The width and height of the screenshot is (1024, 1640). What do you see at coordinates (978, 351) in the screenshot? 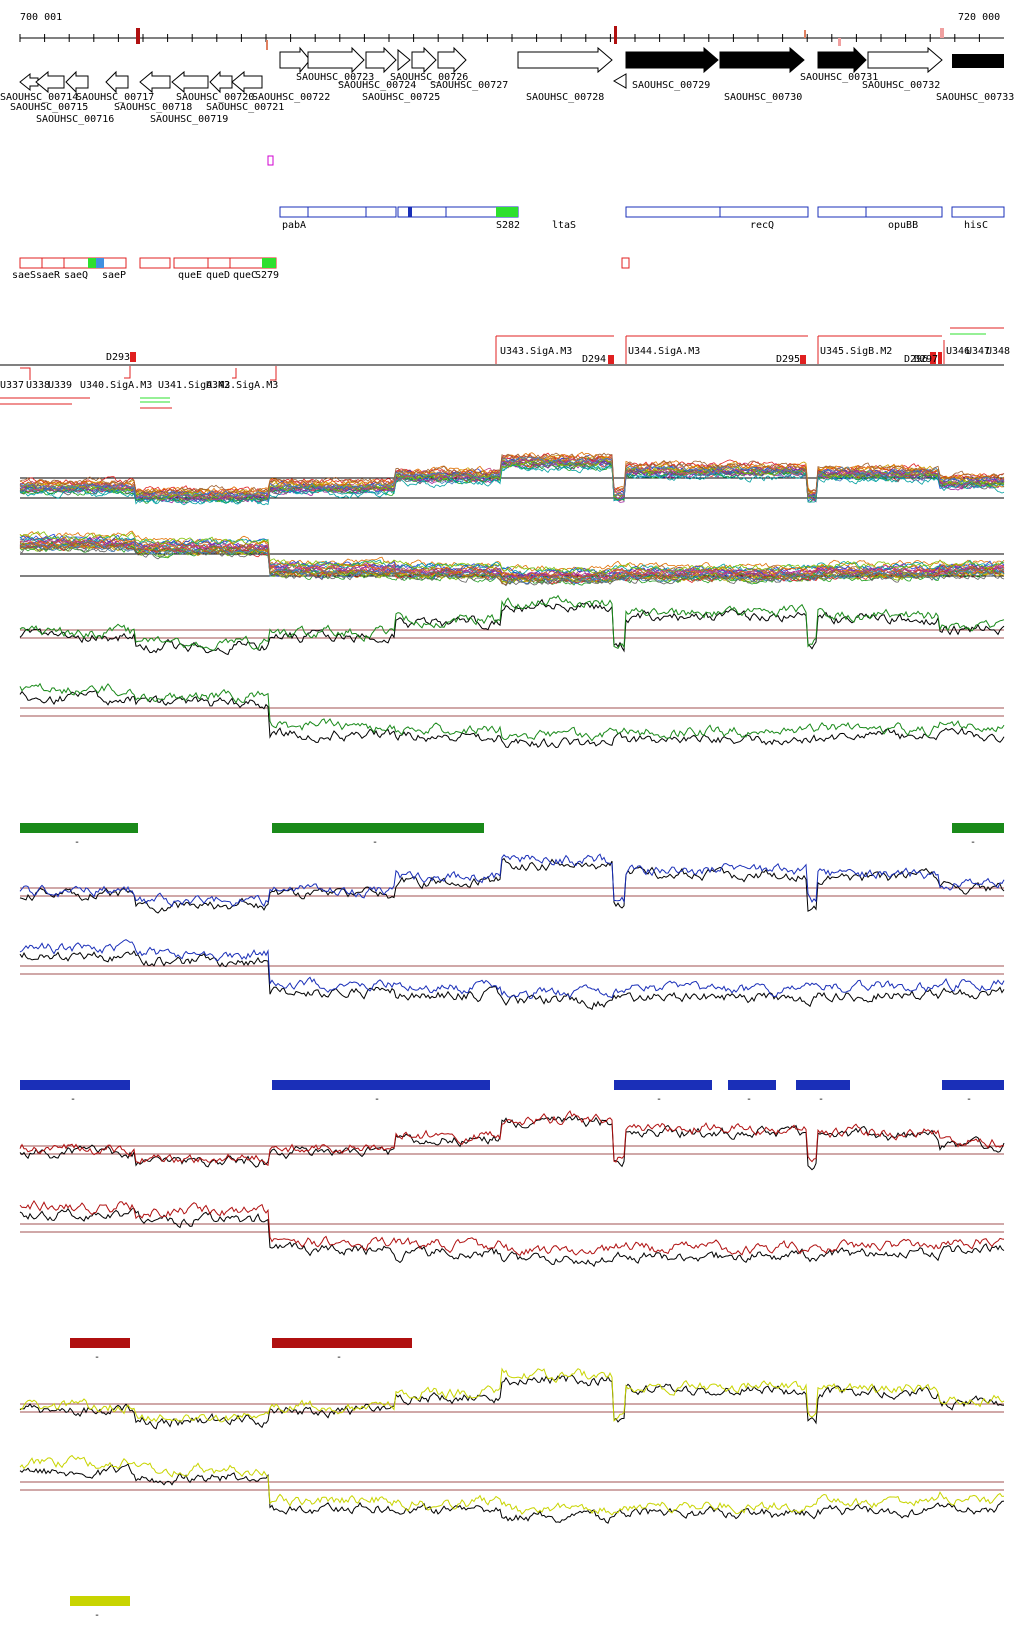
I see `tu-label: U347` at bounding box center [978, 351].